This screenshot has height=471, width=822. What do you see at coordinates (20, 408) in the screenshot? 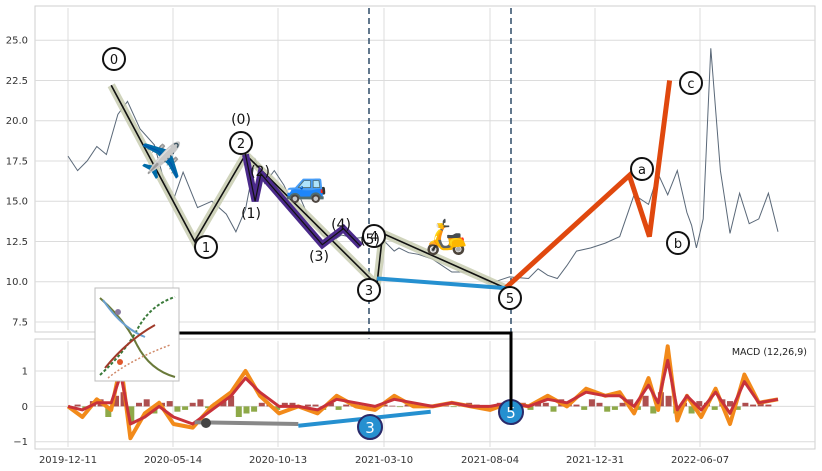
I see `macd-y-tick-labels: −1 0 1` at bounding box center [20, 408].